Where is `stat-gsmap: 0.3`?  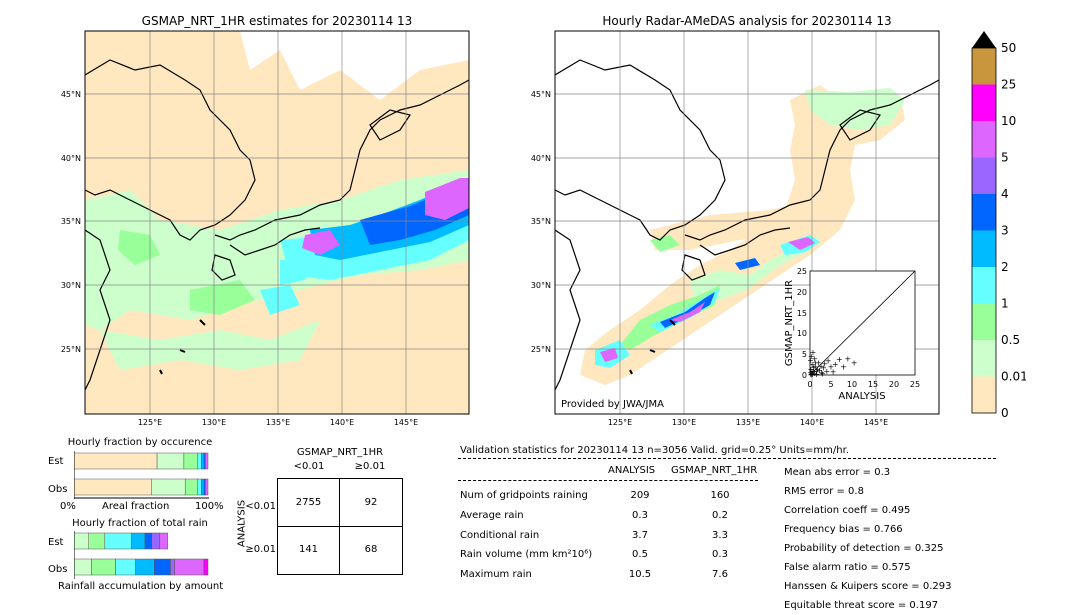
stat-gsmap: 0.3 is located at coordinates (720, 554).